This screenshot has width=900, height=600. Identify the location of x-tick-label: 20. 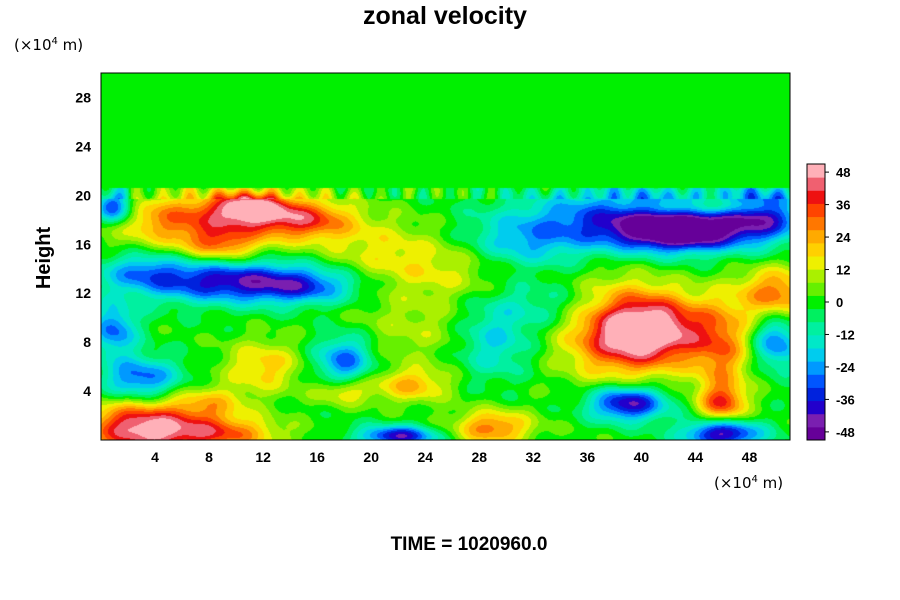
(371, 457).